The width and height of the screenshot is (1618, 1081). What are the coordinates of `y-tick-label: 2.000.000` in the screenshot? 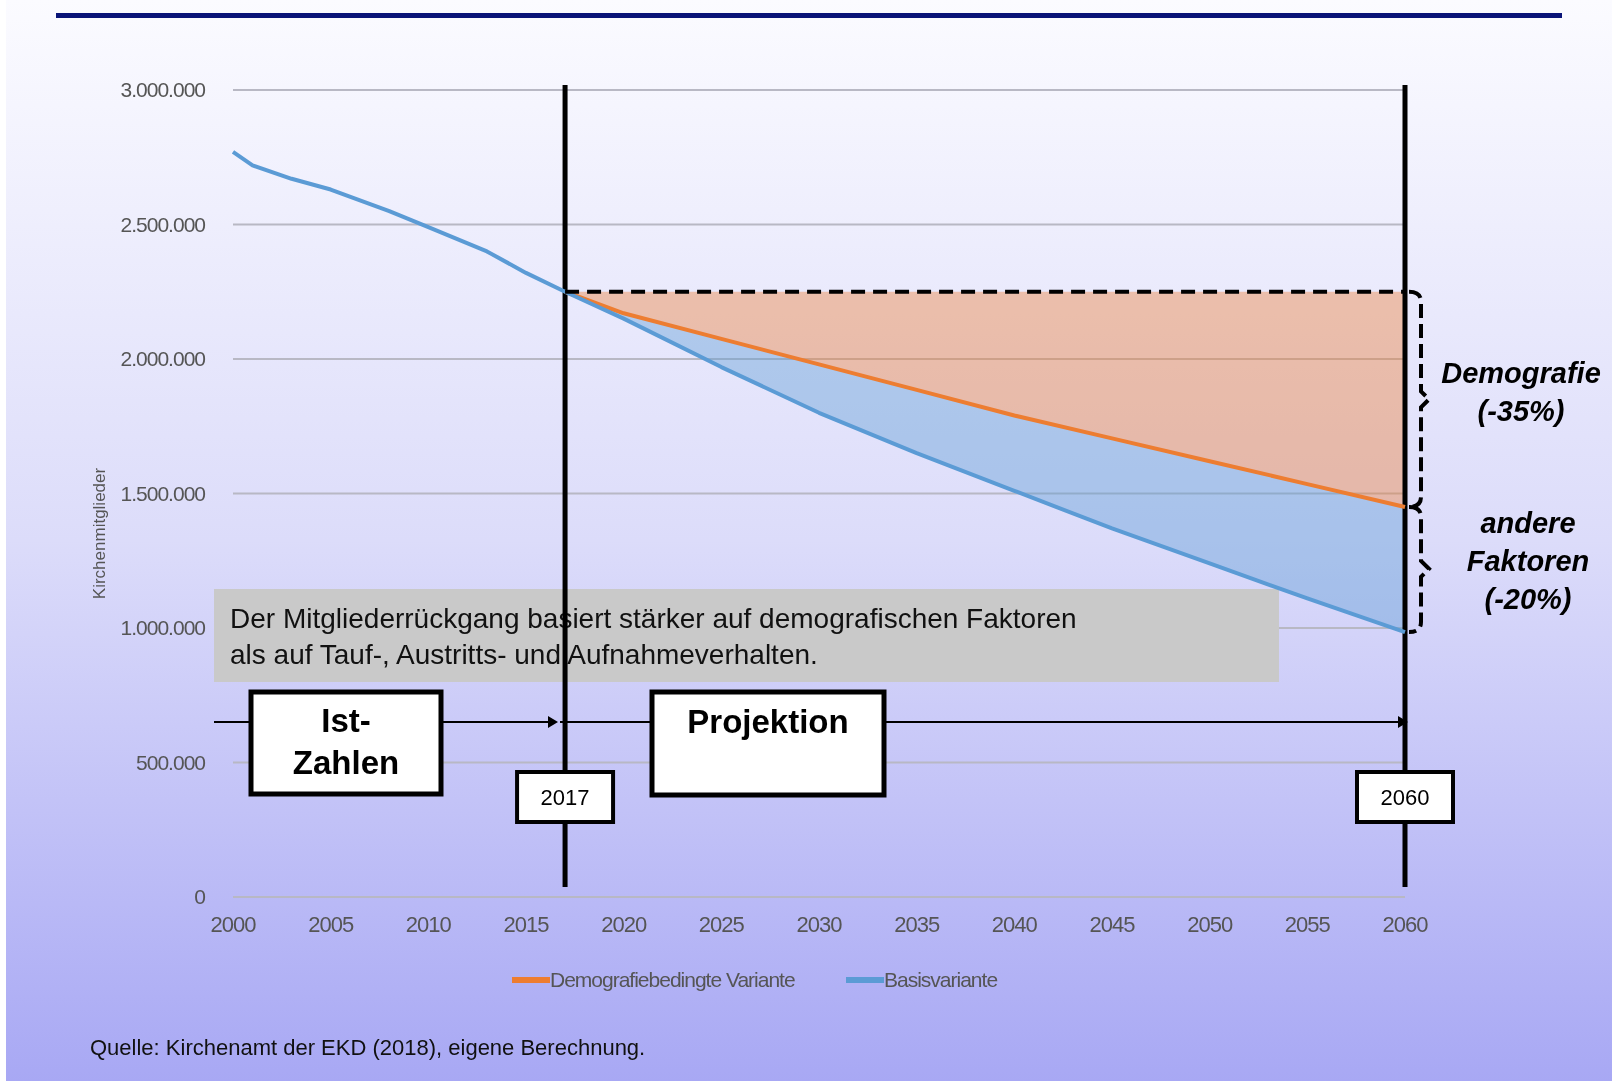 It's located at (163, 359).